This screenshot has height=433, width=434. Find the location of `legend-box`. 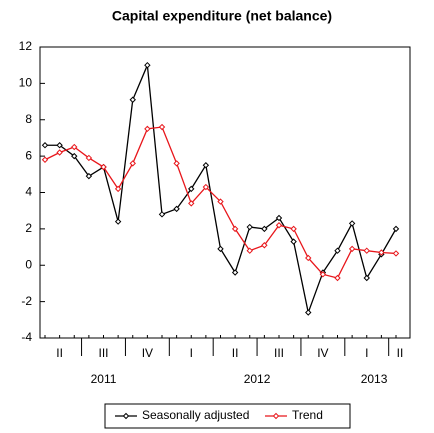

legend-box is located at coordinates (227, 416).